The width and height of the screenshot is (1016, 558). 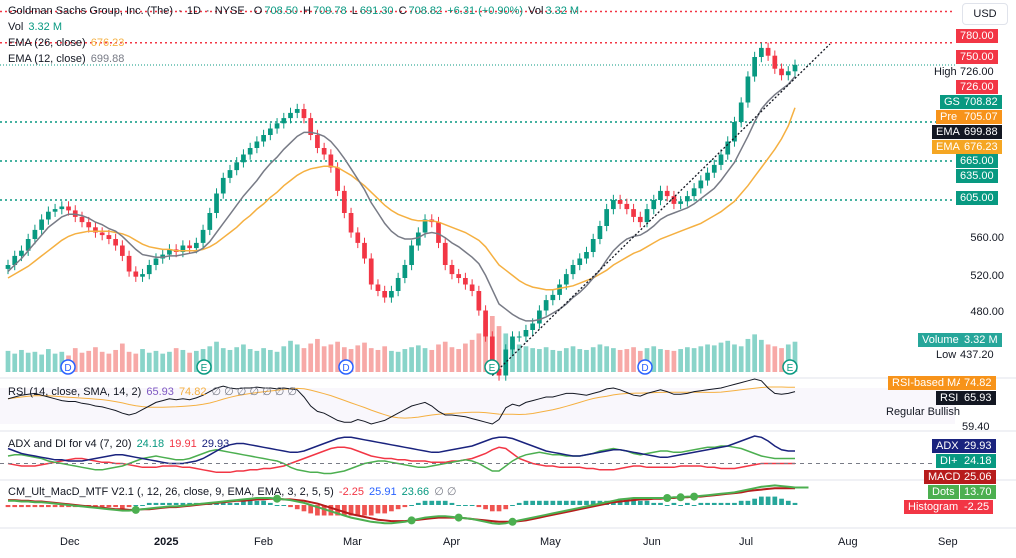 I want to click on ema12-legend-label: EMA (12, close), so click(x=47, y=59).